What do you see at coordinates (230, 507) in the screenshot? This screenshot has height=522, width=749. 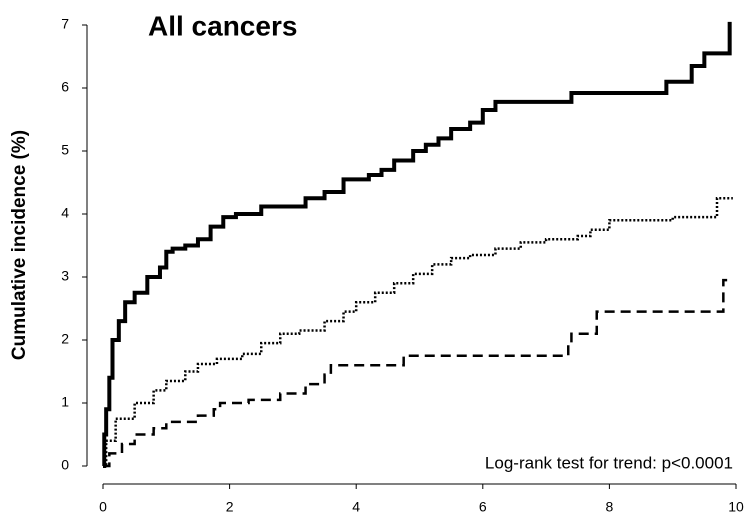 I see `x-tick-label: 2` at bounding box center [230, 507].